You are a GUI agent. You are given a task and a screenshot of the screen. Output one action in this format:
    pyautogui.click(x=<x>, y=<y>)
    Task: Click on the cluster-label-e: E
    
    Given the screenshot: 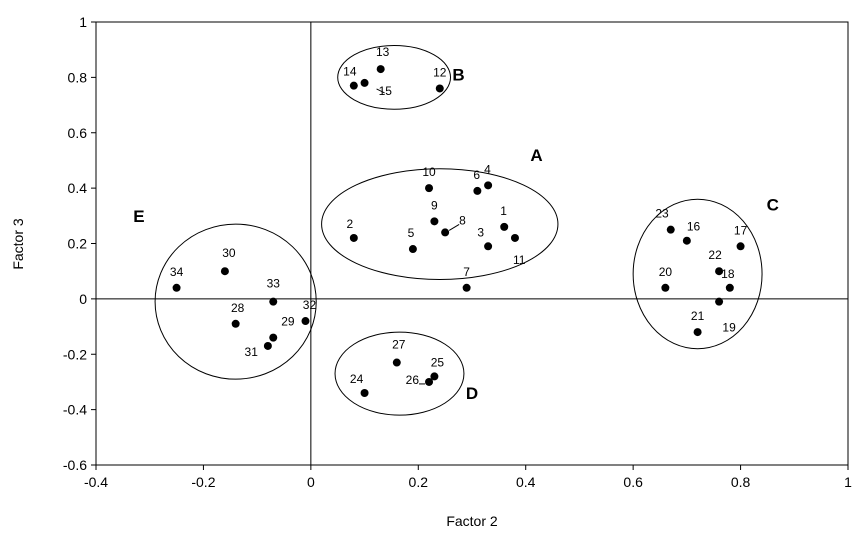 What is the action you would take?
    pyautogui.click(x=138, y=216)
    